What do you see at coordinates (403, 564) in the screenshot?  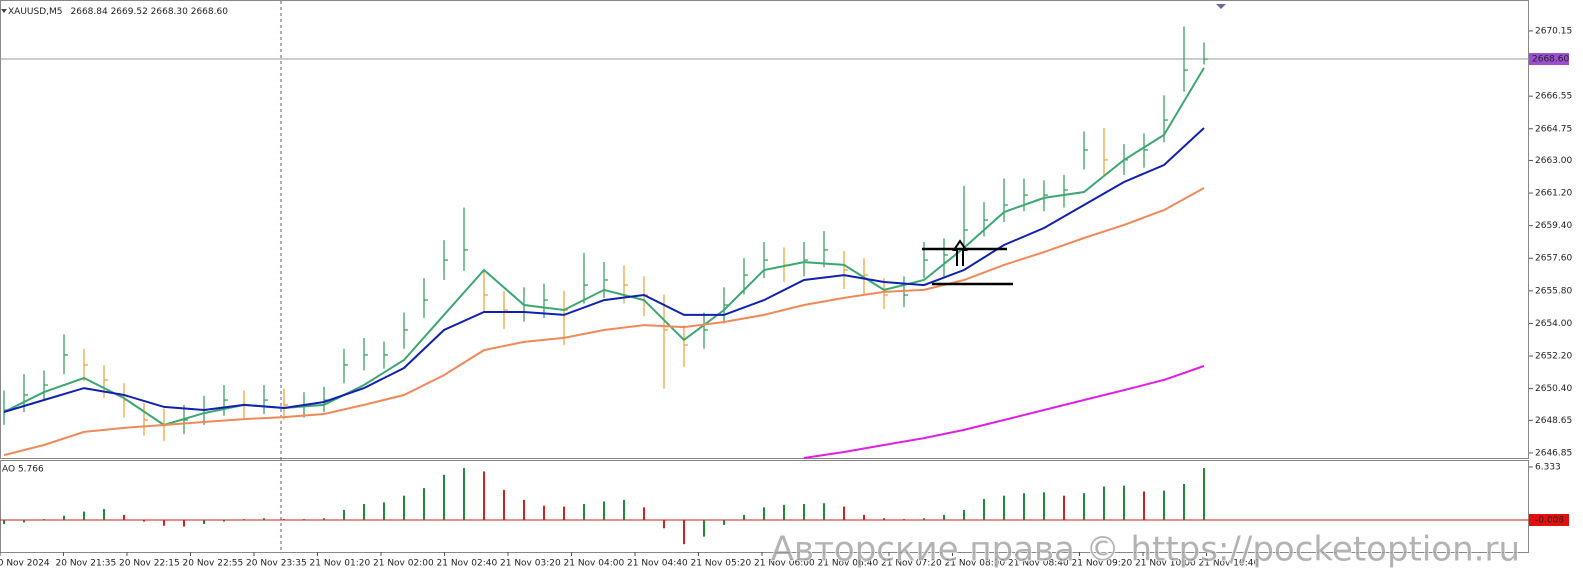 I see `x-tick-label: 21 Nov 02:00` at bounding box center [403, 564].